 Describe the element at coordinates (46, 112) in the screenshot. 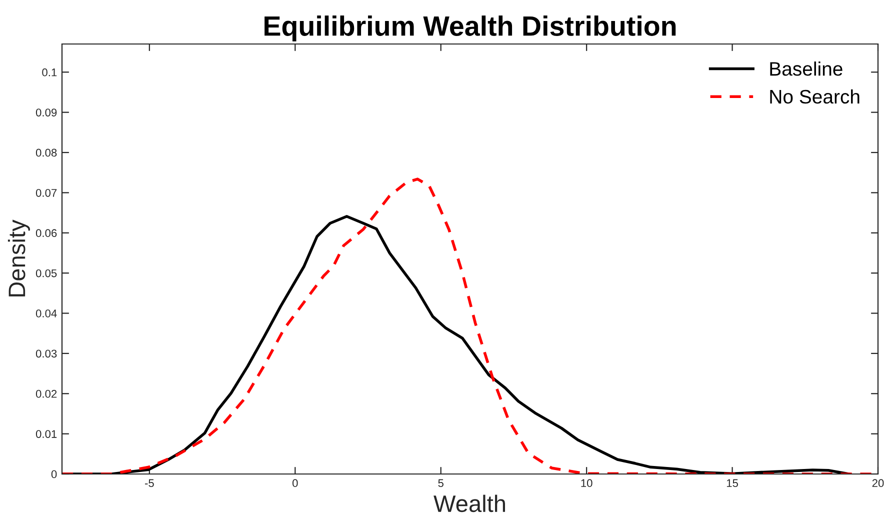

I see `y-tick-label: 0.09` at that location.